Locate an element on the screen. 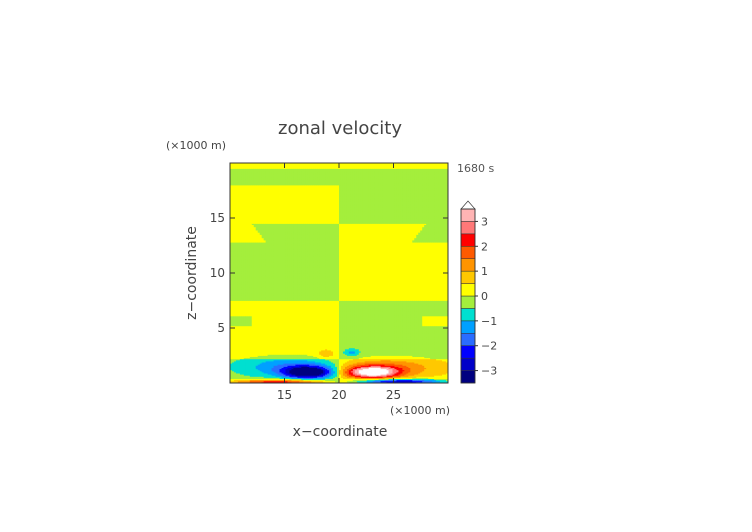 The image size is (752, 532). time-label: 1680 s is located at coordinates (475, 168).